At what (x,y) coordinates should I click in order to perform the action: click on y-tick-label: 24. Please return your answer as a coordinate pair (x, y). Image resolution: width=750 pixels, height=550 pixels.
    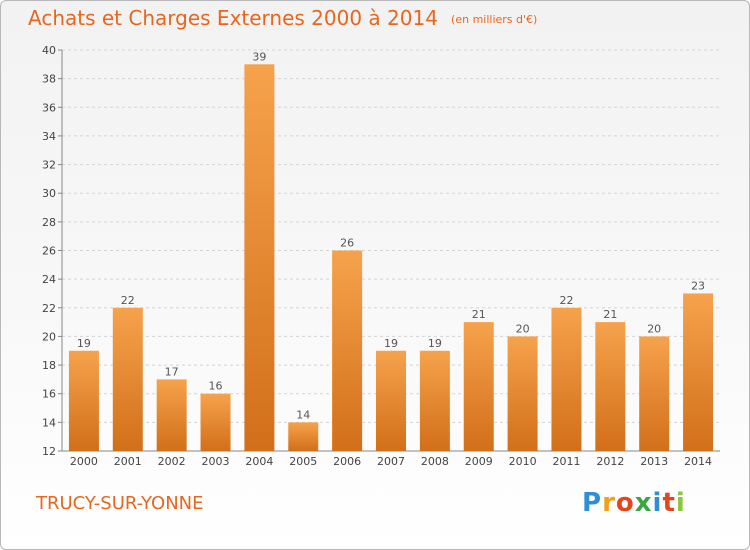
    Looking at the image, I should click on (49, 279).